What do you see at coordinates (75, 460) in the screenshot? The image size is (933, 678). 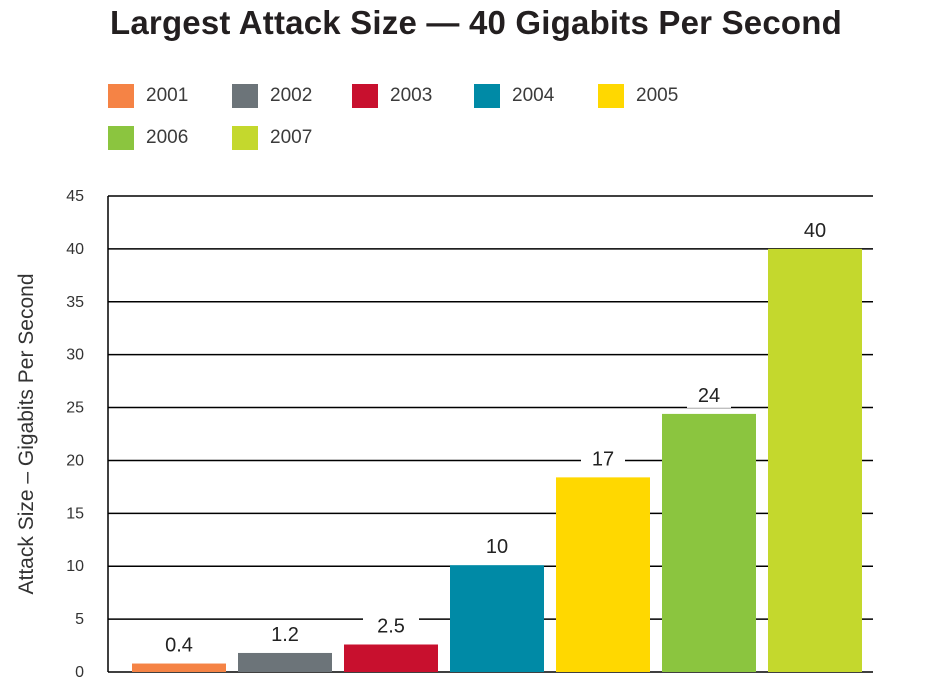 I see `y-tick-label: 20` at bounding box center [75, 460].